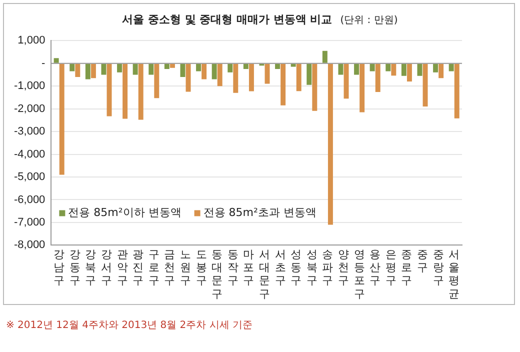 This screenshot has width=520, height=352. What do you see at coordinates (328, 268) in the screenshot?
I see `x-tick-label: 송파구` at bounding box center [328, 268].